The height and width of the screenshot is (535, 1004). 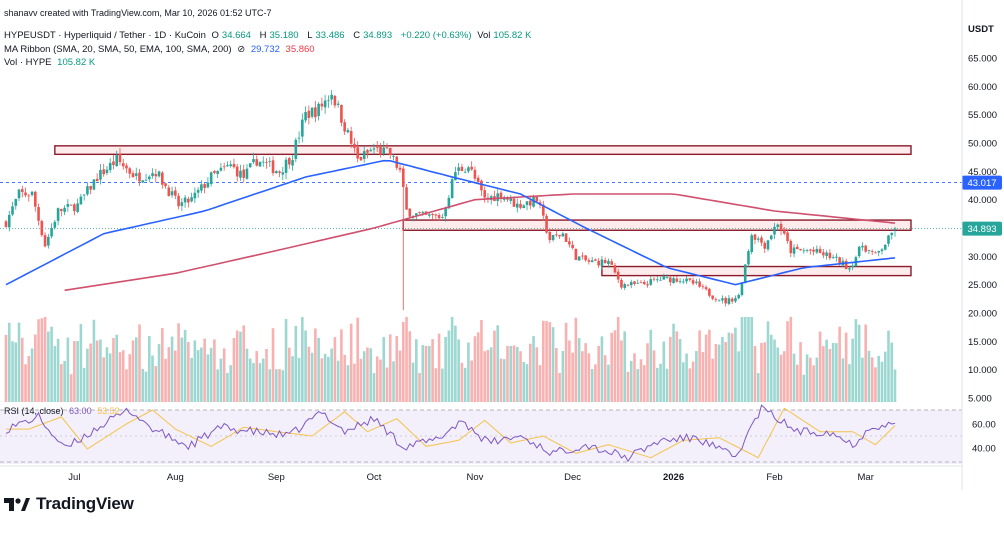 I want to click on rsi-line, so click(x=450, y=433).